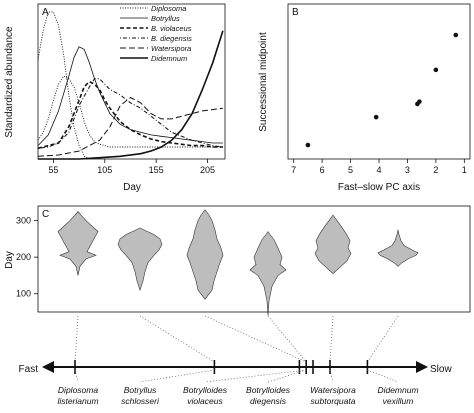 This screenshot has width=474, height=413. I want to click on panel-a-legend-entry: Botryllus, so click(165, 18).